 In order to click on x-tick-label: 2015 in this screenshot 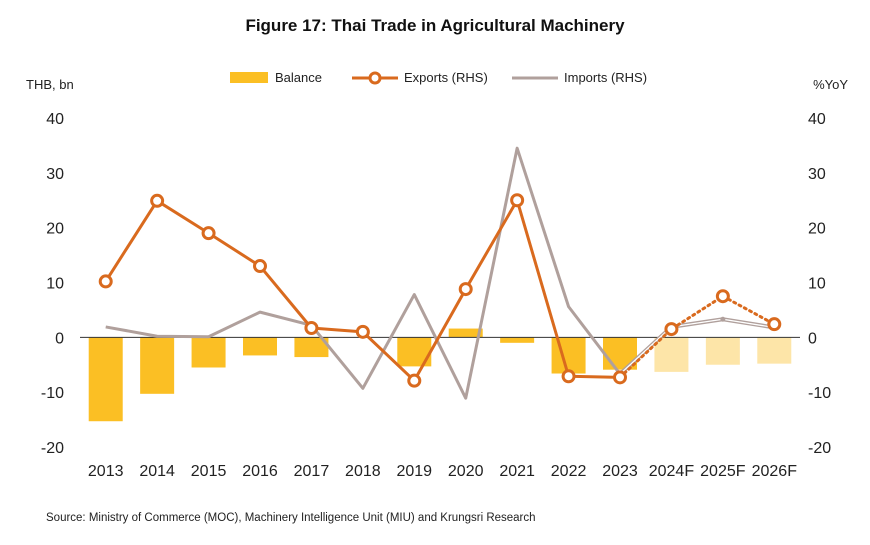, I will do `click(209, 471)`.